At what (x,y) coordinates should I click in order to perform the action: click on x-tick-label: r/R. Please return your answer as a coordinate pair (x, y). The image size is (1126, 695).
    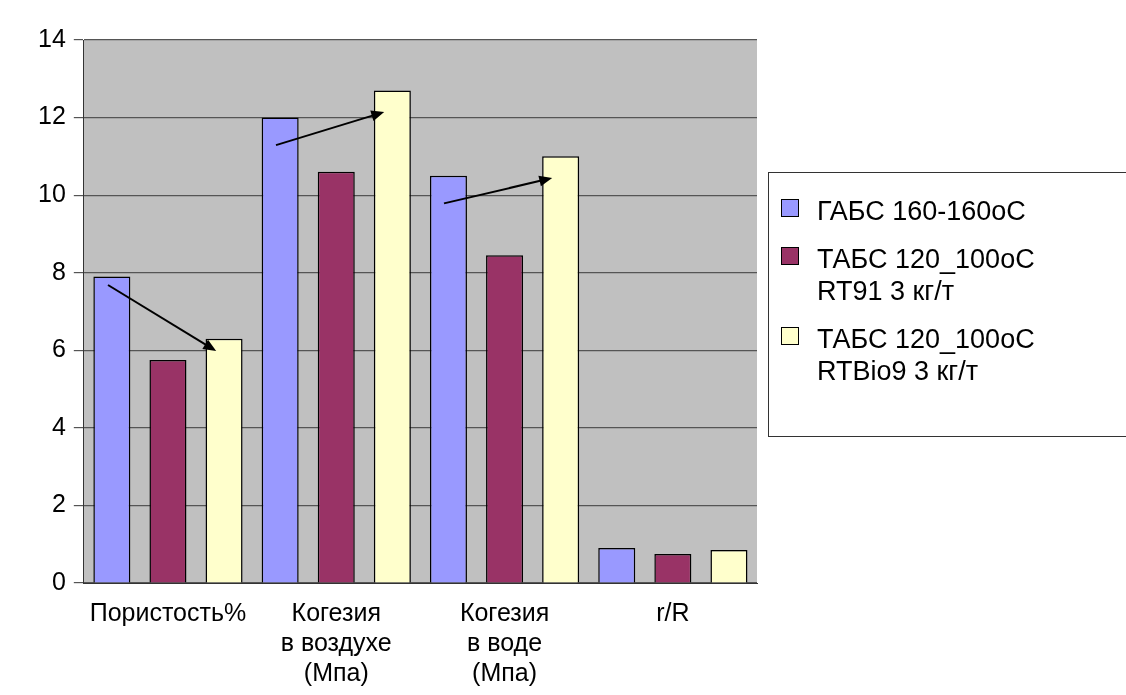
    Looking at the image, I should click on (673, 611).